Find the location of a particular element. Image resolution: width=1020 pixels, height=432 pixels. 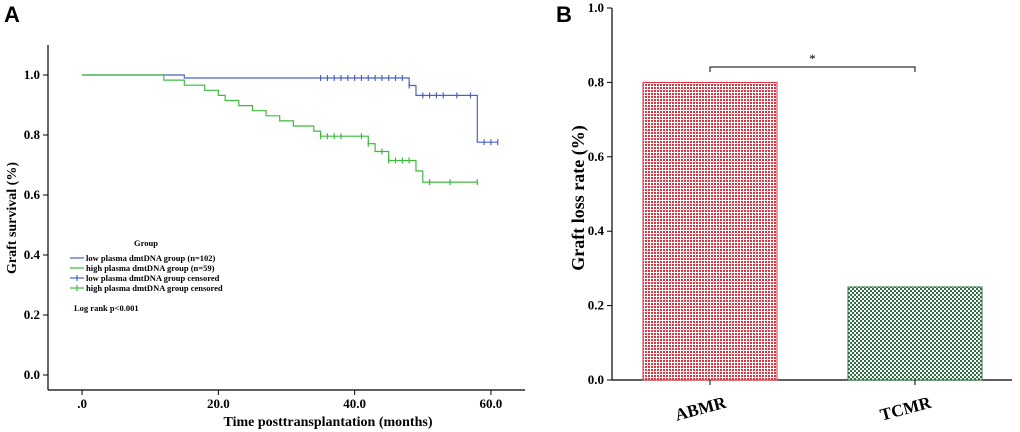

legend-high-group: high plasma dmtDNA group (n=59) is located at coordinates (150, 268).